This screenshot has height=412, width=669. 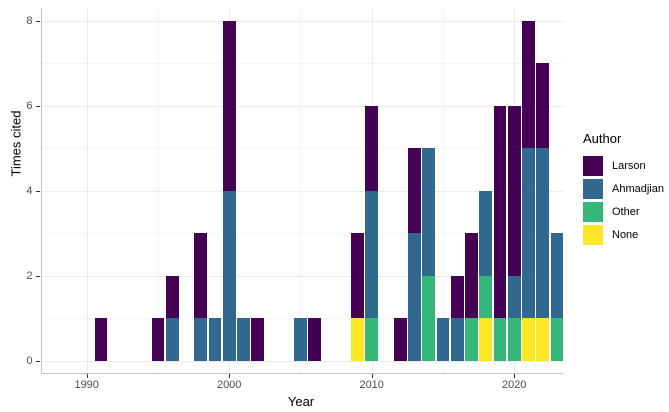 What do you see at coordinates (86, 384) in the screenshot?
I see `x-tick-label: 1990` at bounding box center [86, 384].